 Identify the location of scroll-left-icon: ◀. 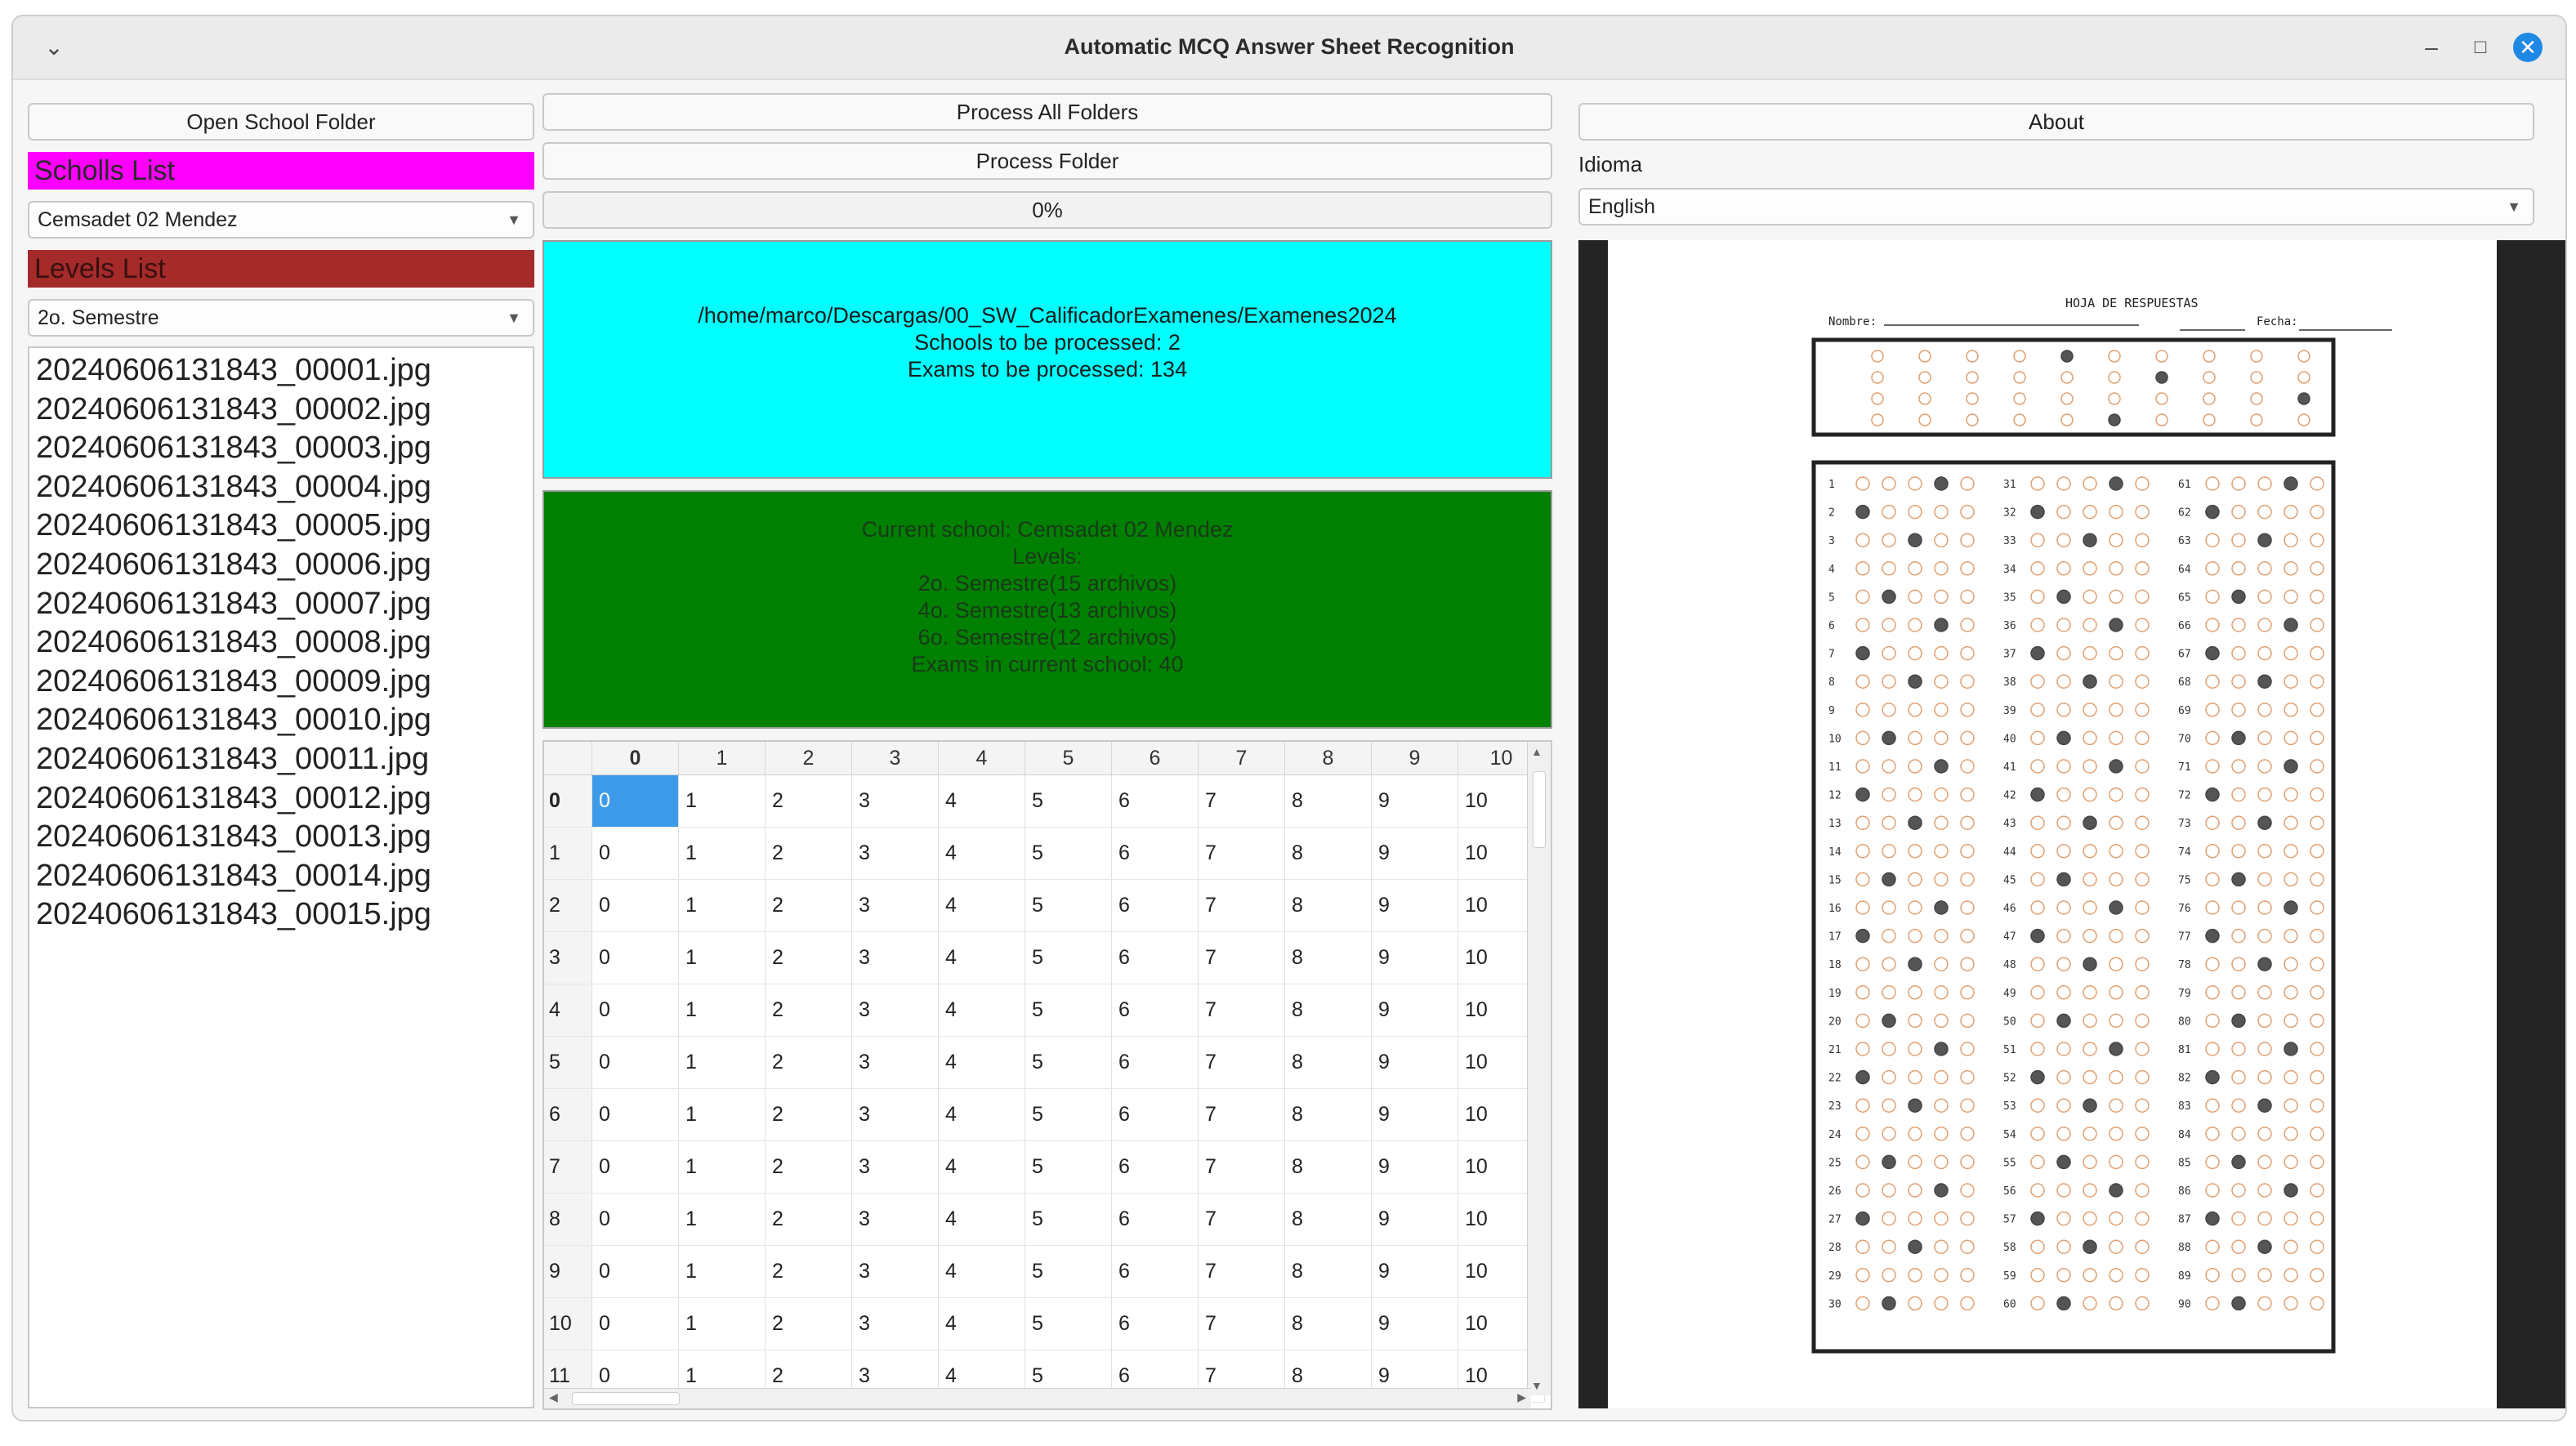
(554, 1397).